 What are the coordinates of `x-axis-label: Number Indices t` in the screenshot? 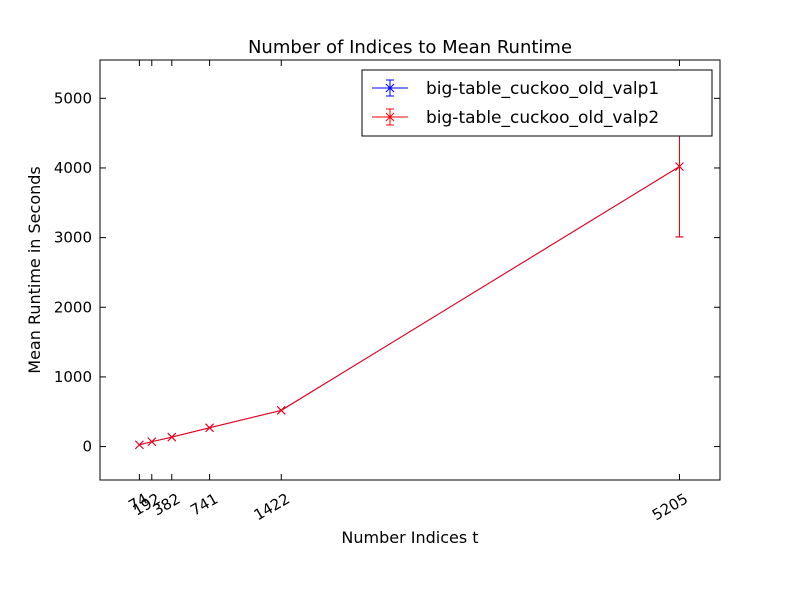 It's located at (409, 537).